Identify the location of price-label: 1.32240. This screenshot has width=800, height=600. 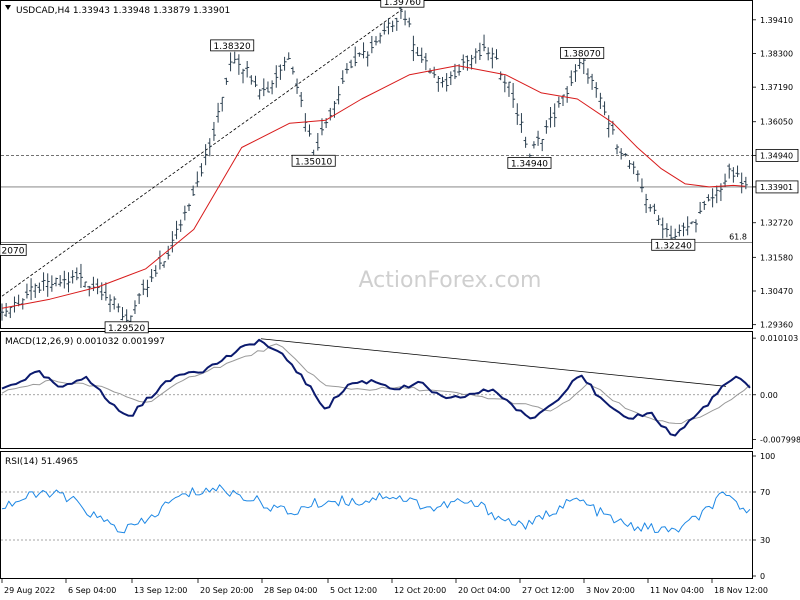
(673, 246).